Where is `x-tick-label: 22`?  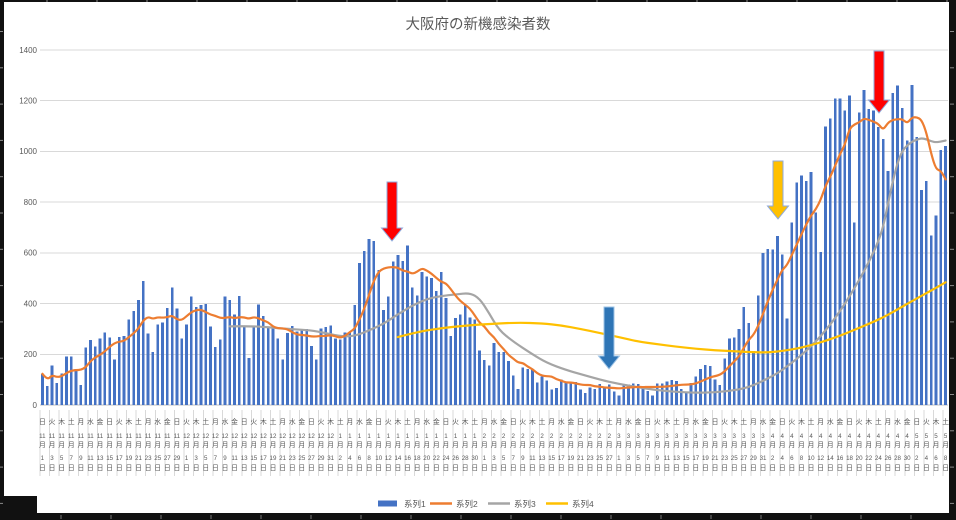
x-tick-label: 22 is located at coordinates (868, 458).